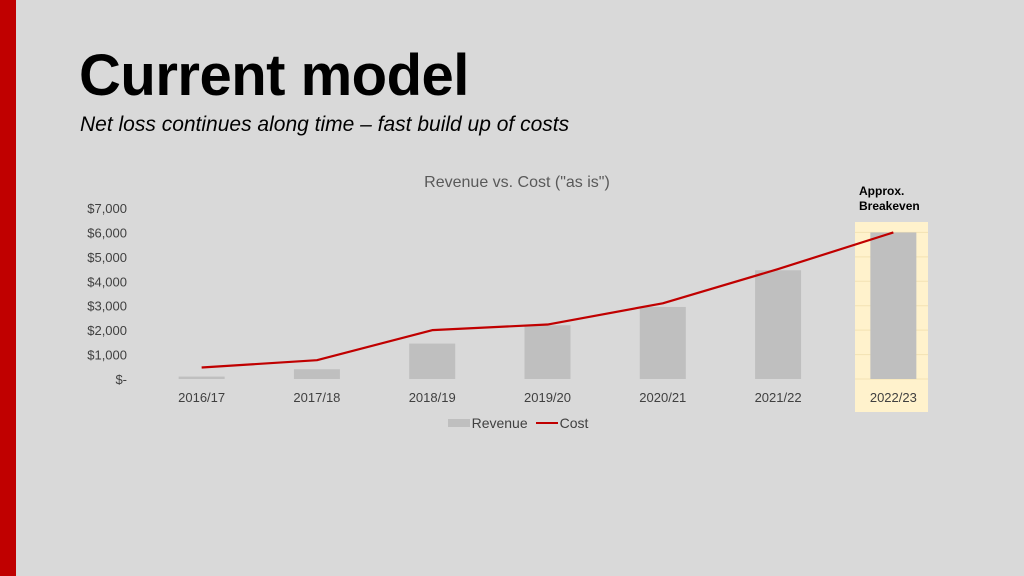 The width and height of the screenshot is (1024, 576). I want to click on legend-label-revenue: Revenue, so click(499, 423).